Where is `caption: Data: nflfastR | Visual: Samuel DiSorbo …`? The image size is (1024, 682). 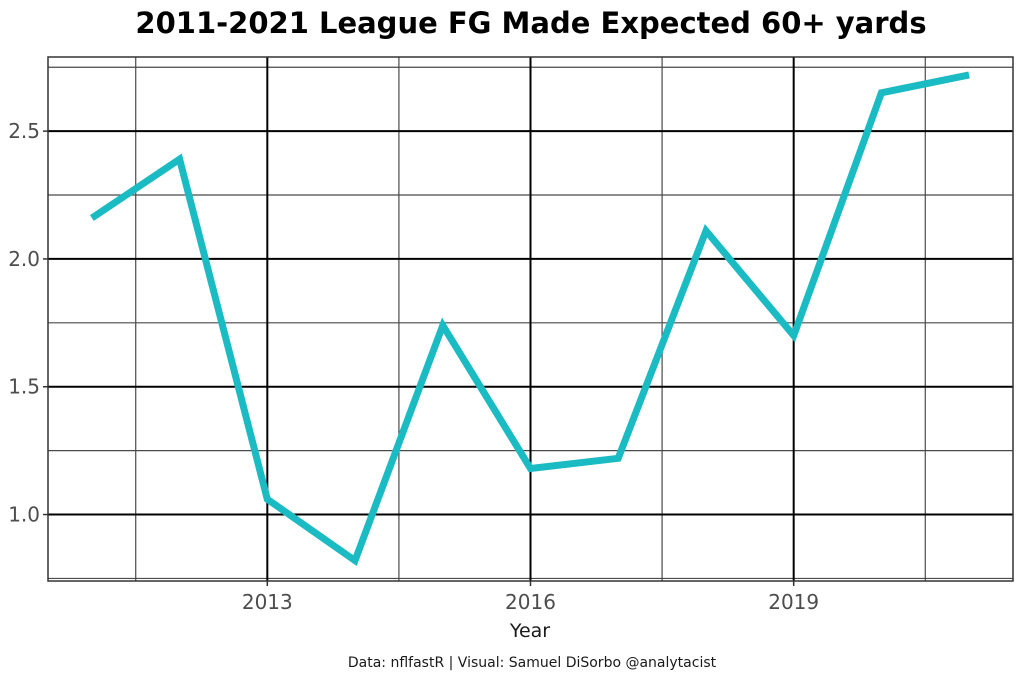 caption: Data: nflfastR | Visual: Samuel DiSorbo … is located at coordinates (532, 663).